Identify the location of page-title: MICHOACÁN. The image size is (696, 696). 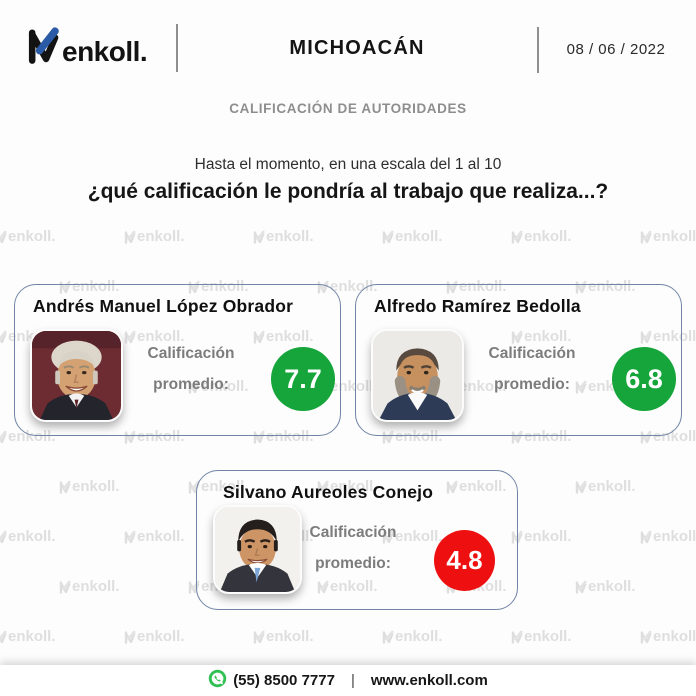
(357, 48).